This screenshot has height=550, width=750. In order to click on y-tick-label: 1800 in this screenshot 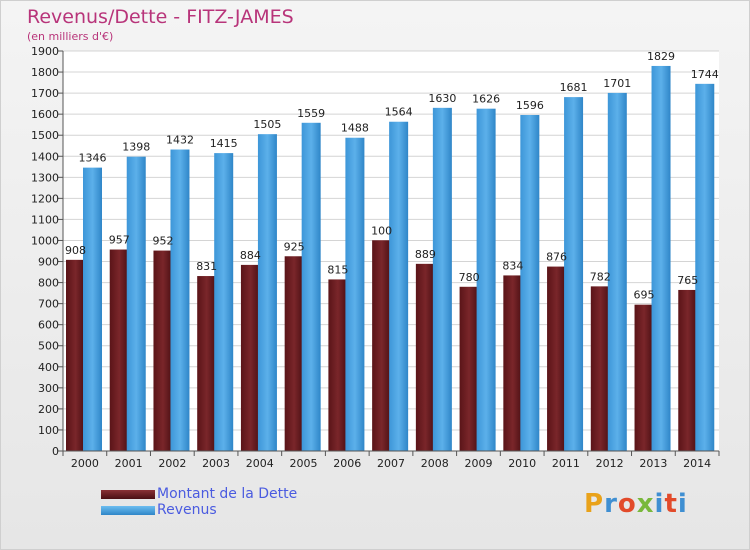, I will do `click(45, 72)`.